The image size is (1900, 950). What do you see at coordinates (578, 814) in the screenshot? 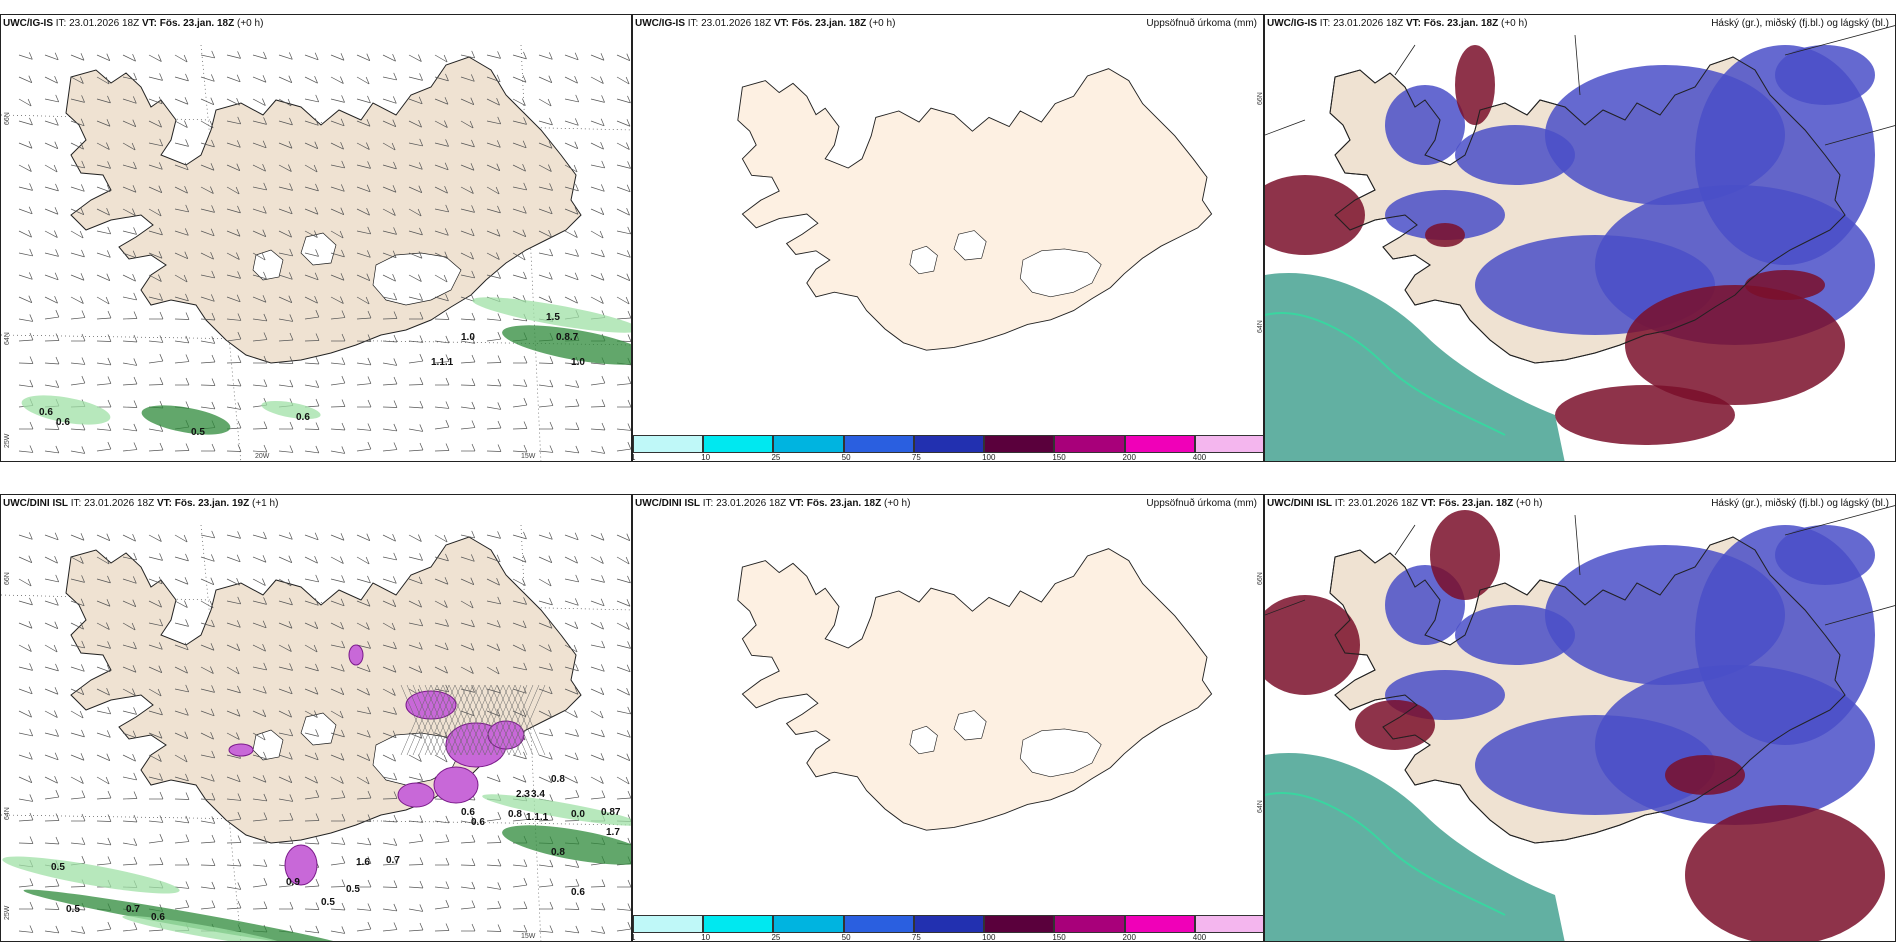
I see `precip-value-label: 0.0` at bounding box center [578, 814].